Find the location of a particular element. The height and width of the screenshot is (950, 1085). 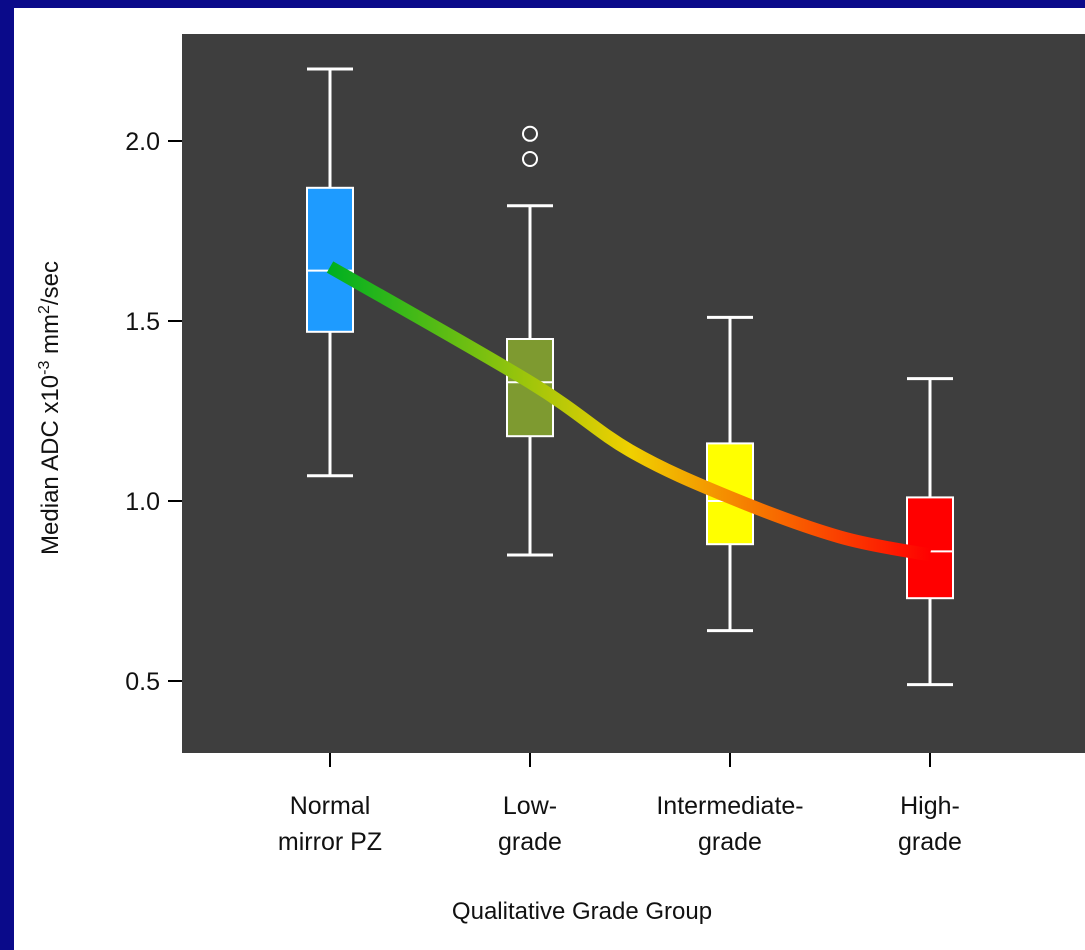

y-tick-label: 2.0 is located at coordinates (142, 142).